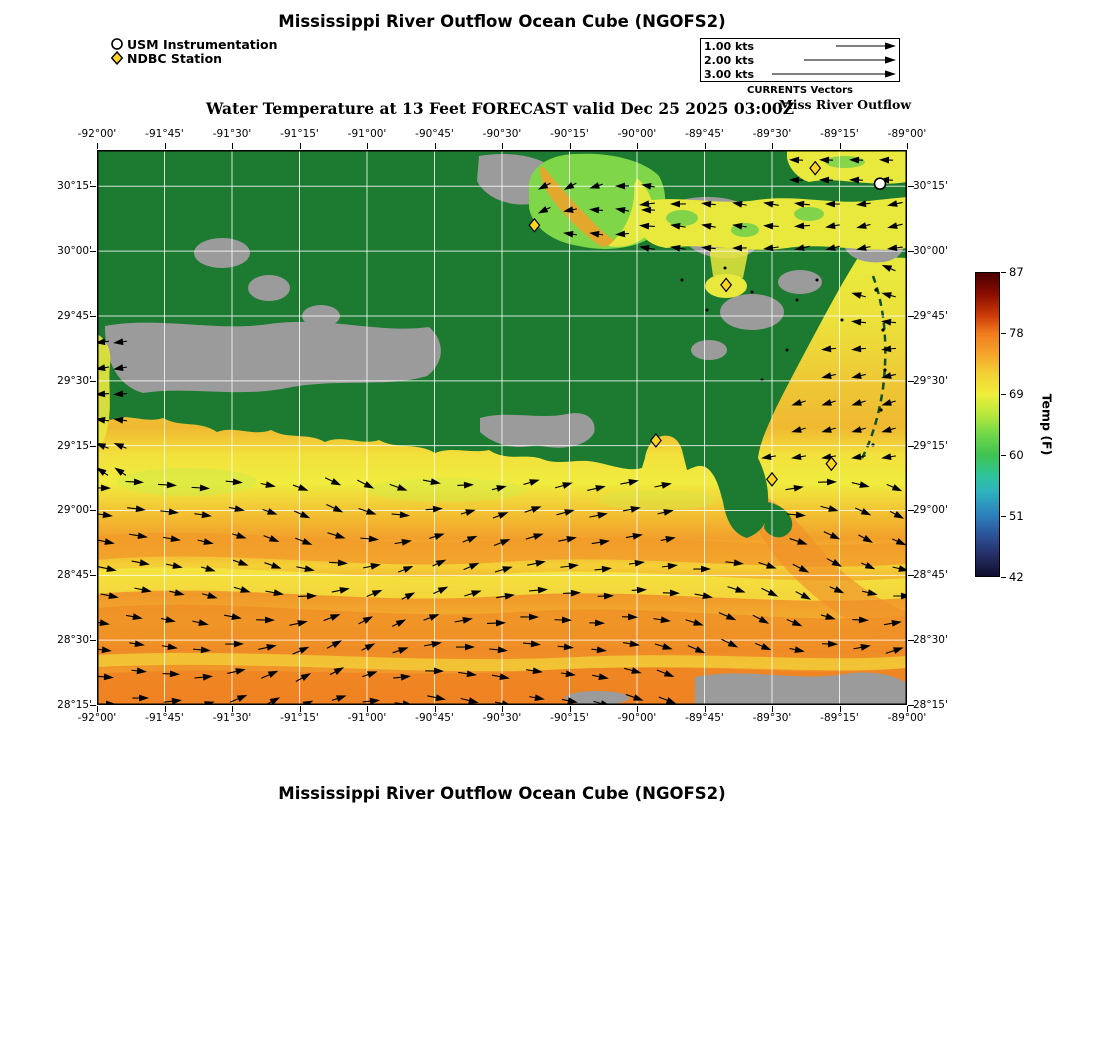 The height and width of the screenshot is (1050, 1100). I want to click on x-tick-label-bottom: -90°45', so click(434, 718).